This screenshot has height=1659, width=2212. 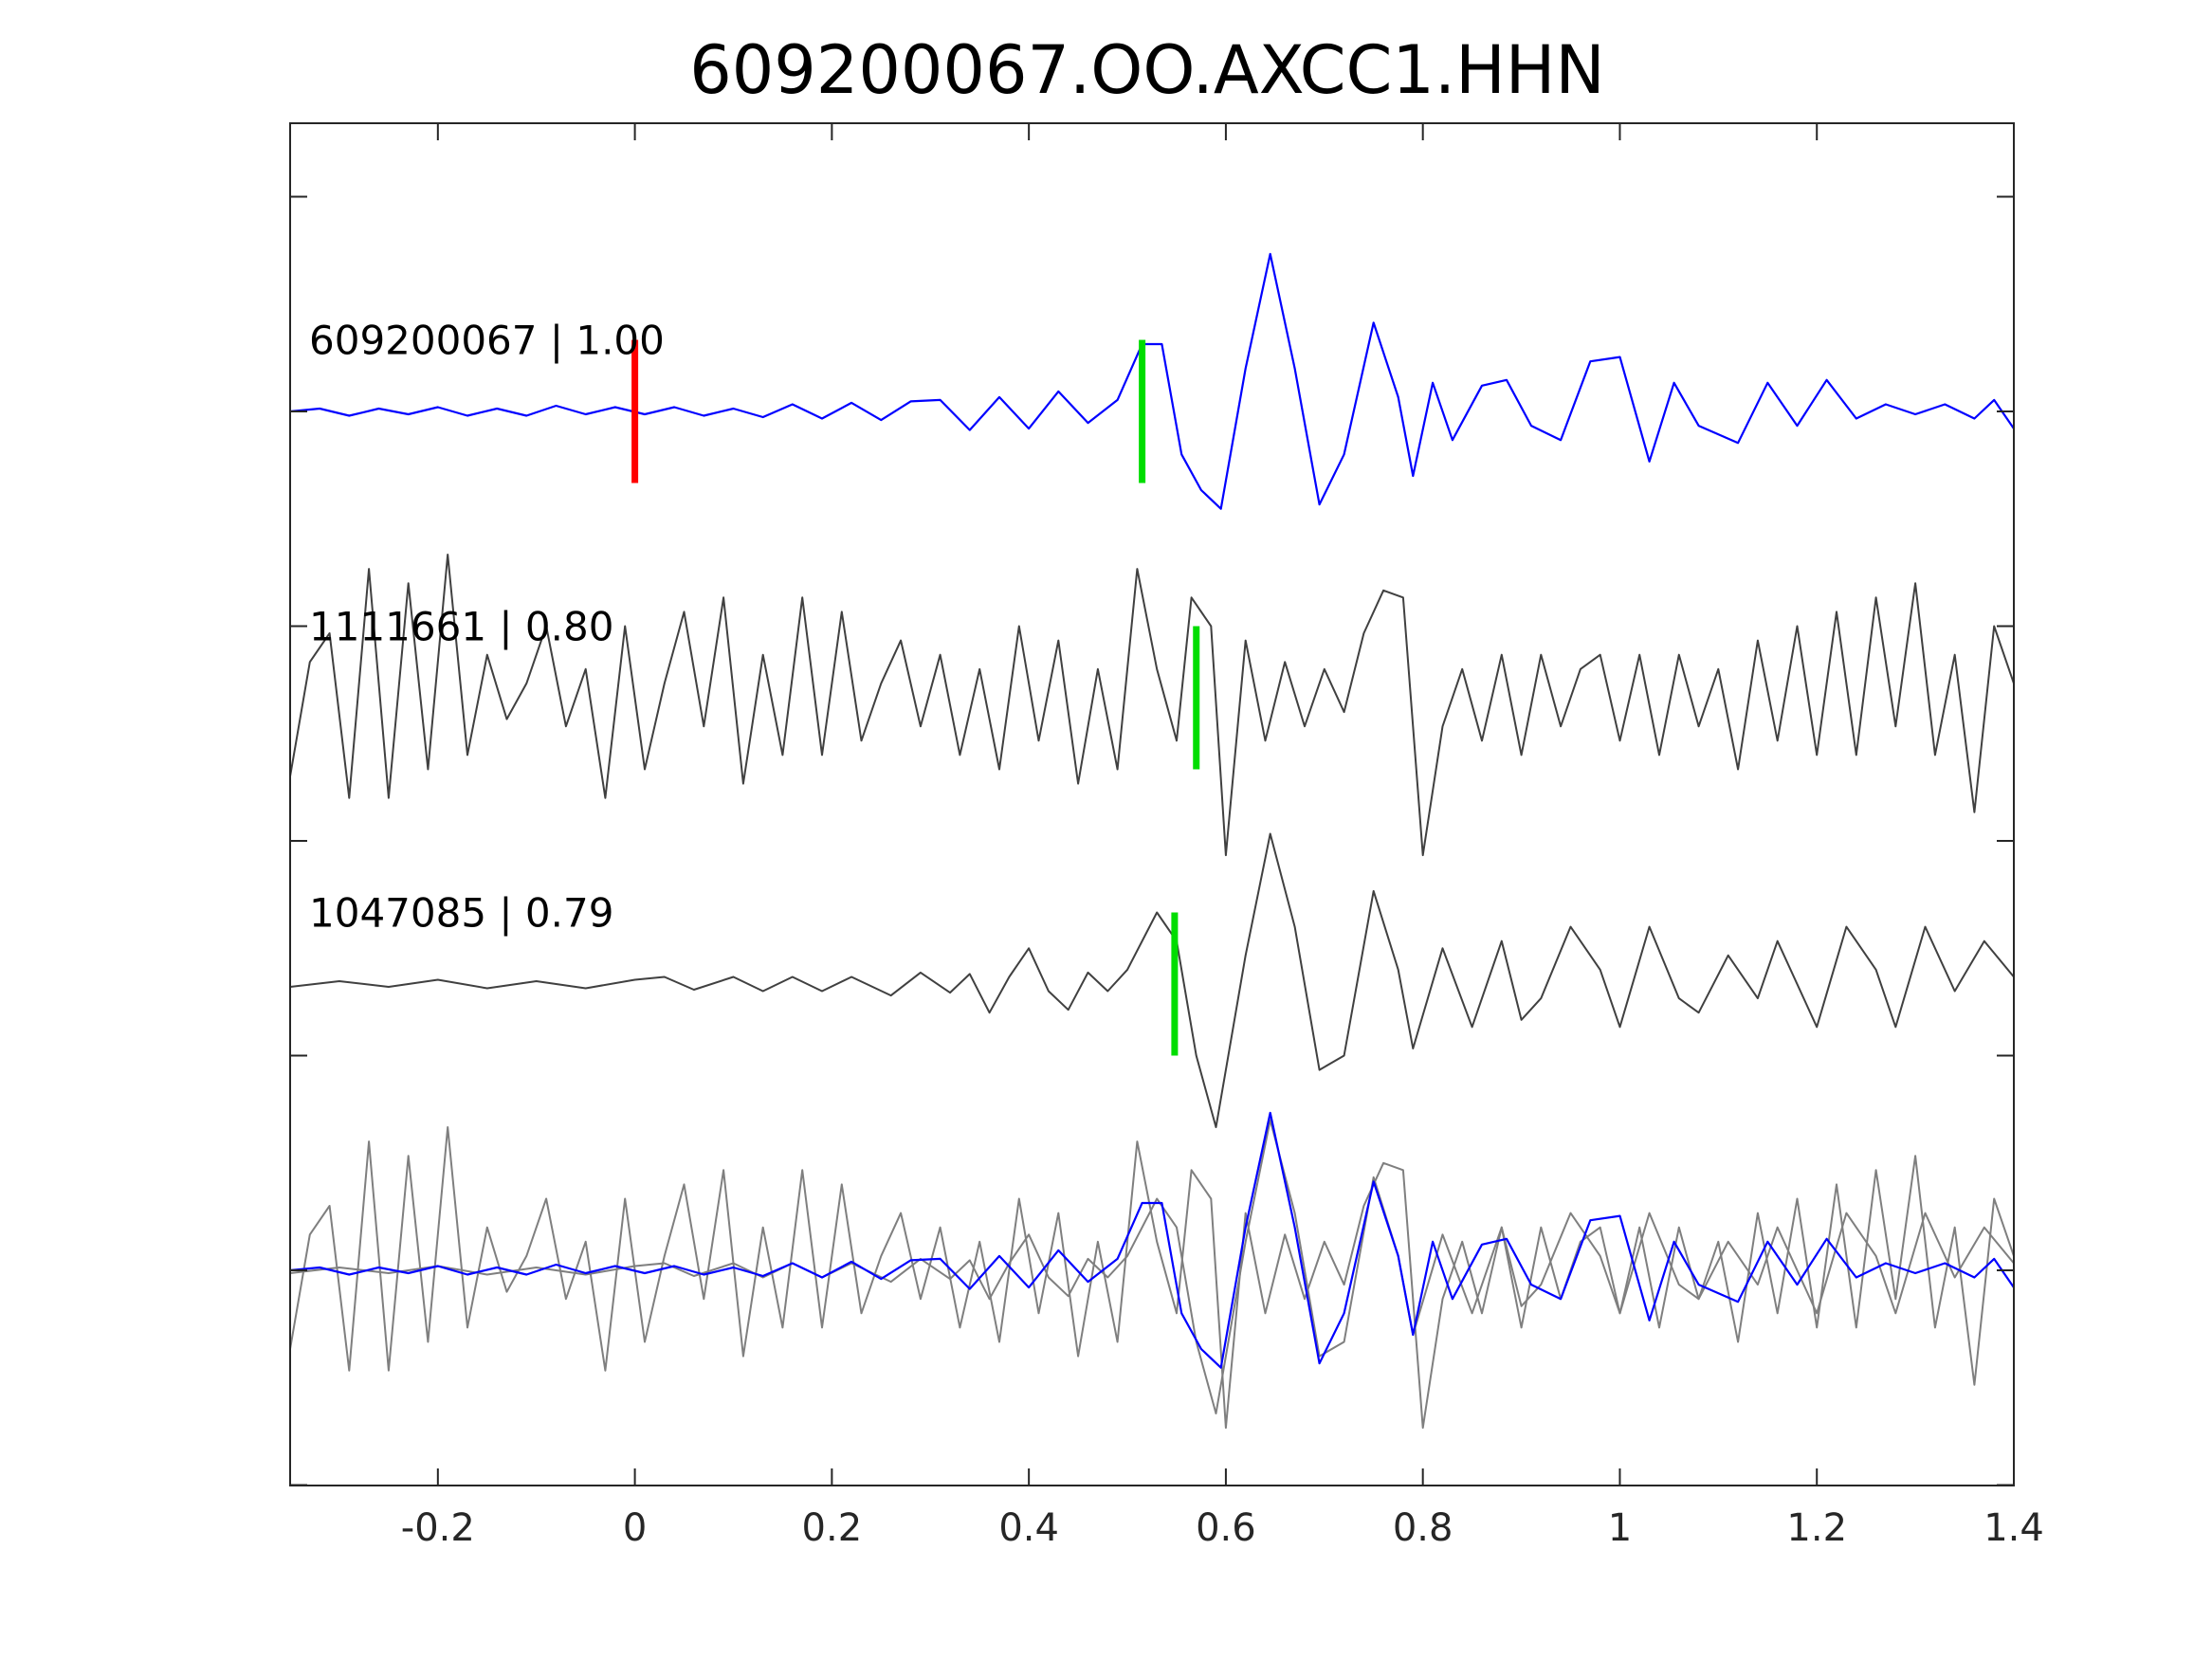 I want to click on x-tick-label: 1.4, so click(x=2013, y=1528).